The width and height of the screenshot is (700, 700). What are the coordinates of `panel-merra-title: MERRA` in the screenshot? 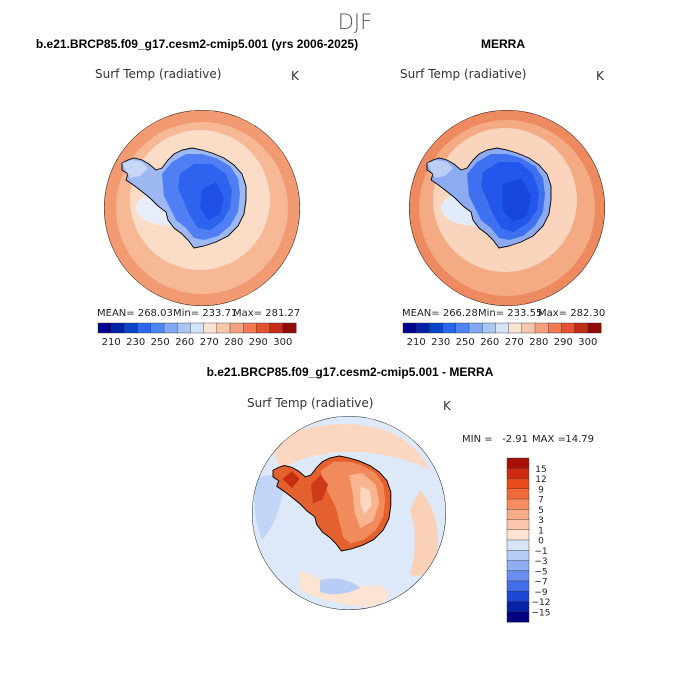 It's located at (503, 44).